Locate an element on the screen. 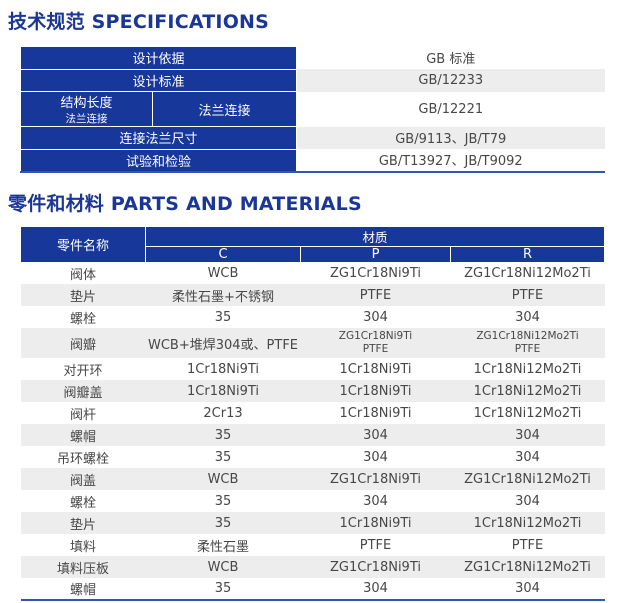  parts-title-zh: 零件和材料 is located at coordinates (56, 203).